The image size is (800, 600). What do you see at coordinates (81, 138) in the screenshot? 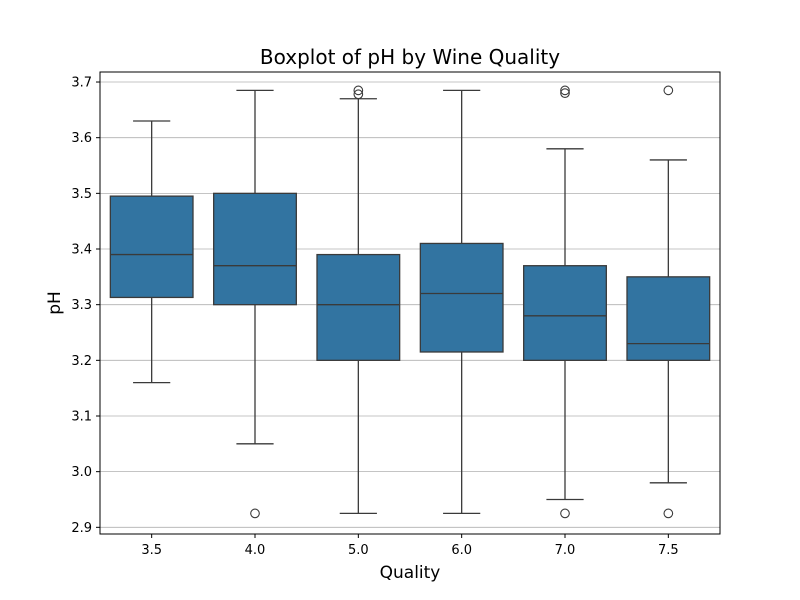
I see `y-tick-label: 3.6` at bounding box center [81, 138].